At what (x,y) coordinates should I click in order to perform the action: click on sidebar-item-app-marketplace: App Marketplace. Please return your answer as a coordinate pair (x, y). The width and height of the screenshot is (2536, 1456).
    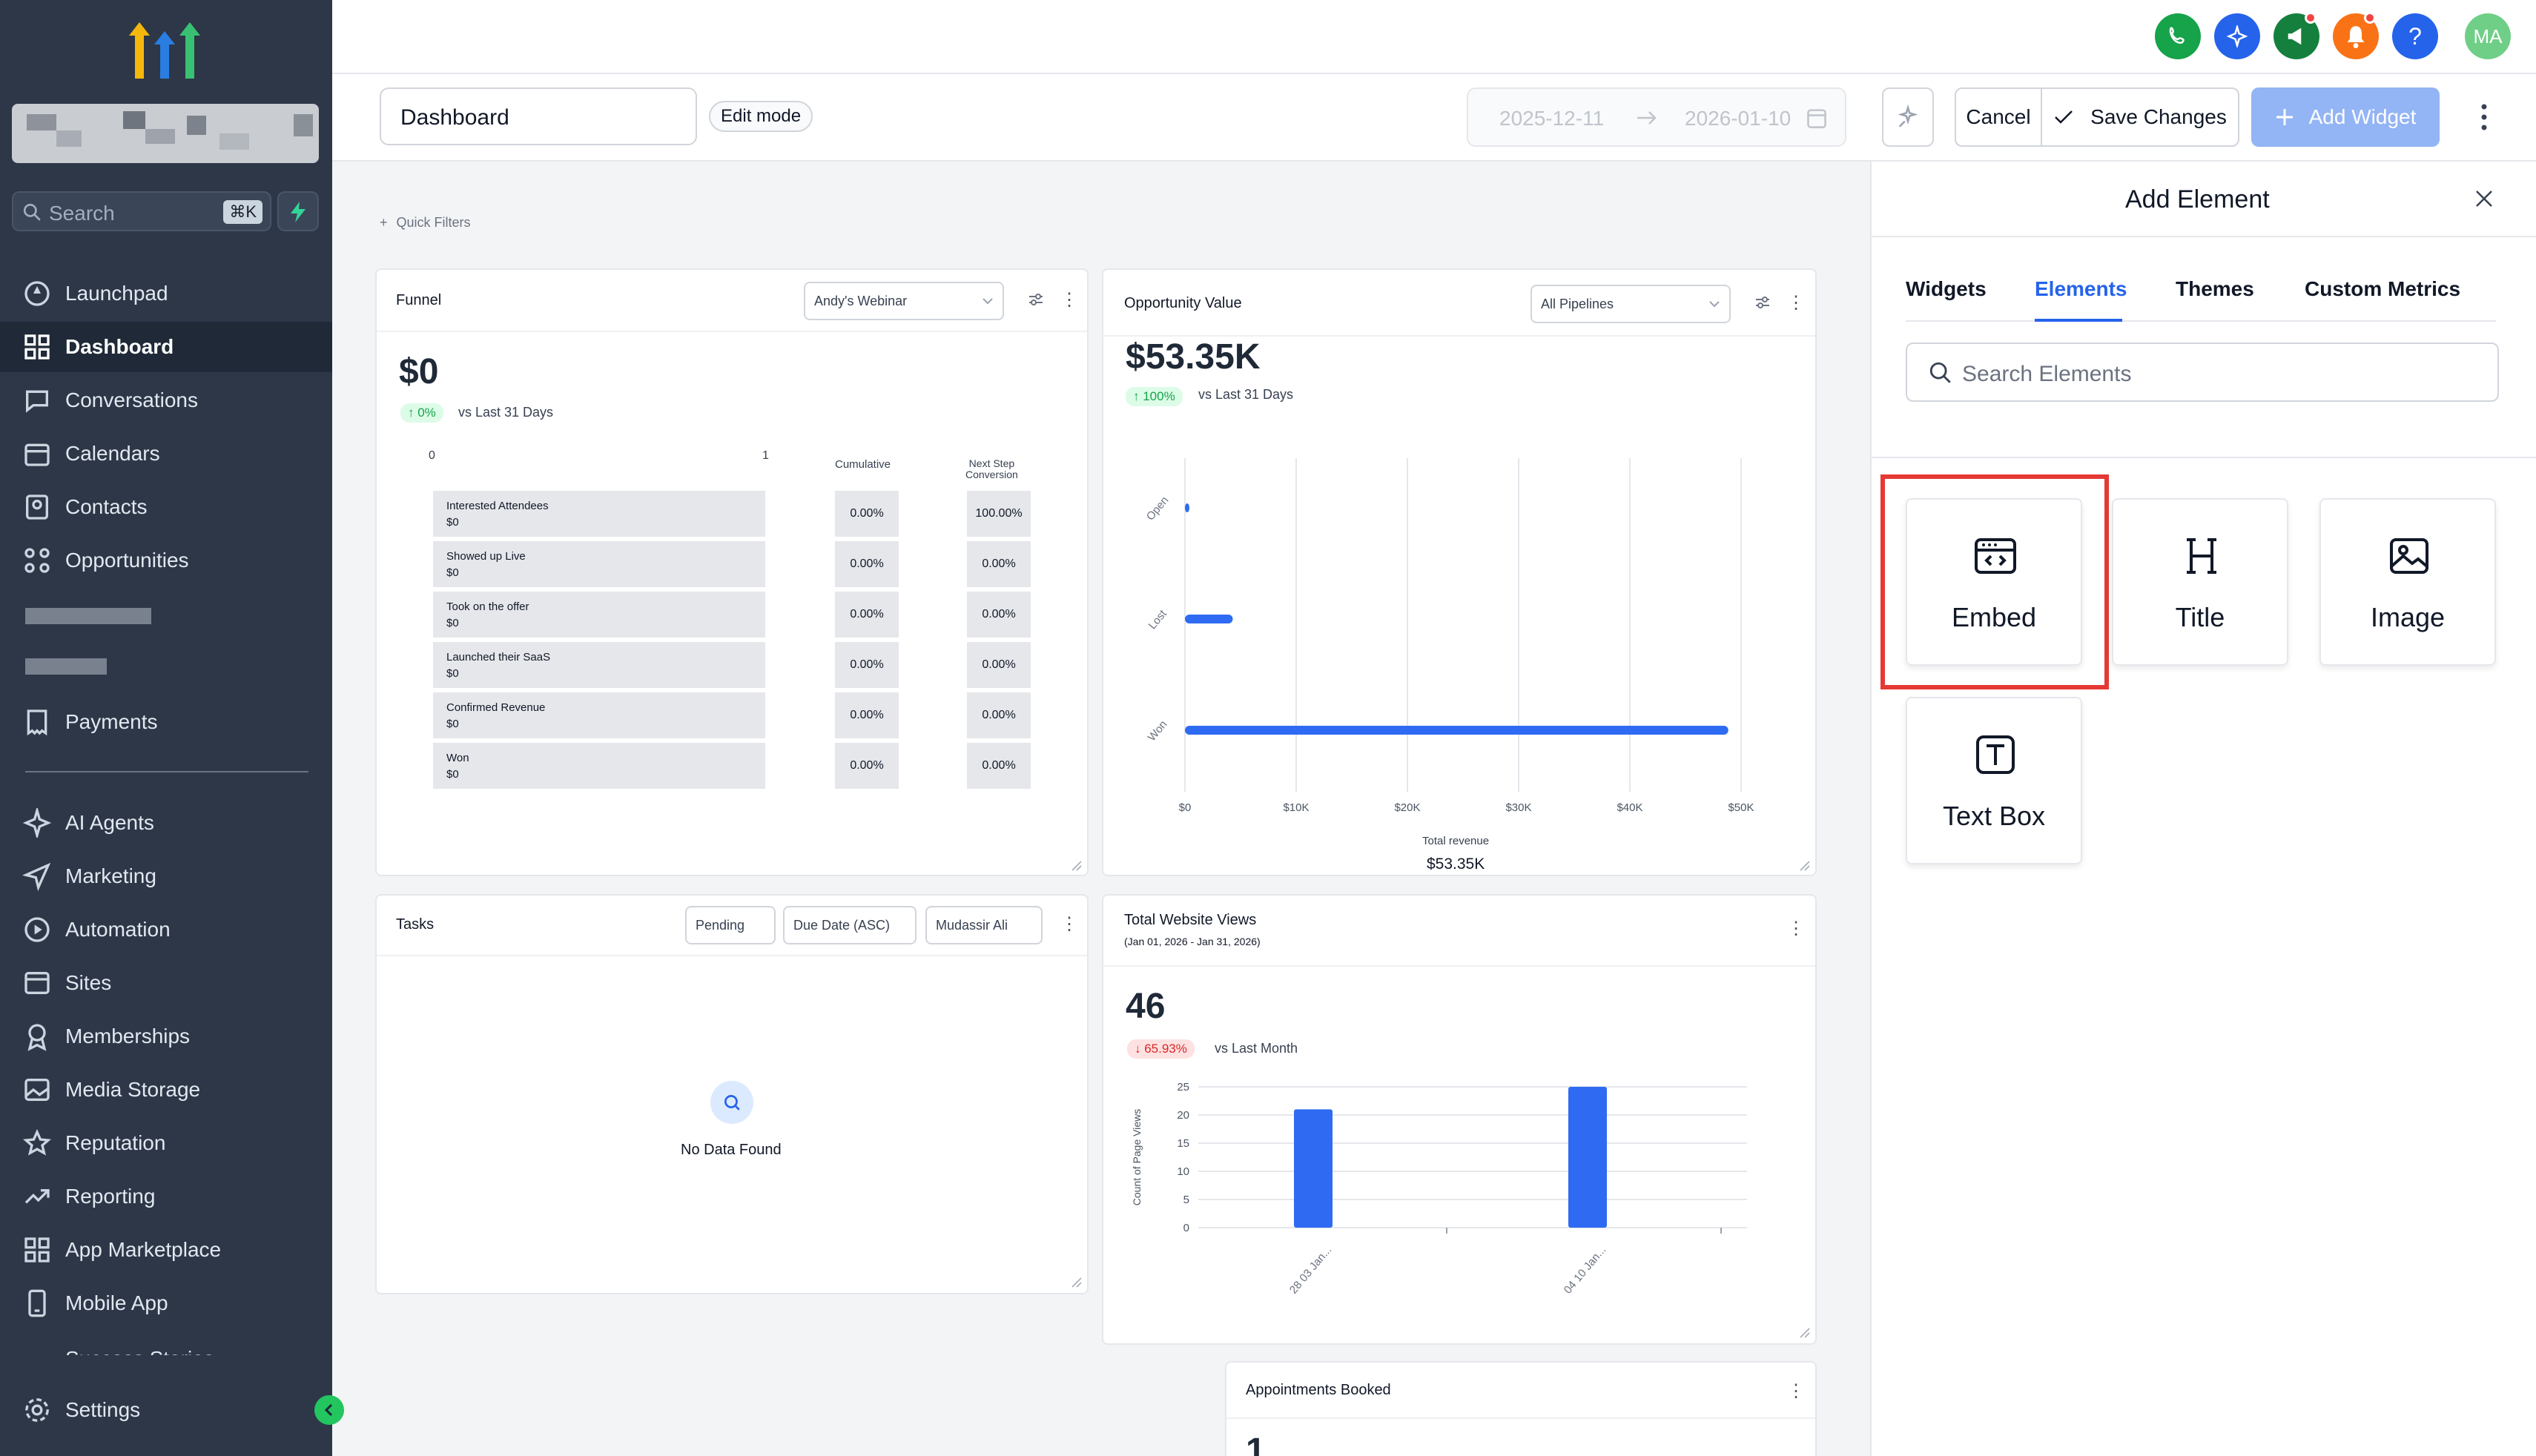
    Looking at the image, I should click on (166, 1250).